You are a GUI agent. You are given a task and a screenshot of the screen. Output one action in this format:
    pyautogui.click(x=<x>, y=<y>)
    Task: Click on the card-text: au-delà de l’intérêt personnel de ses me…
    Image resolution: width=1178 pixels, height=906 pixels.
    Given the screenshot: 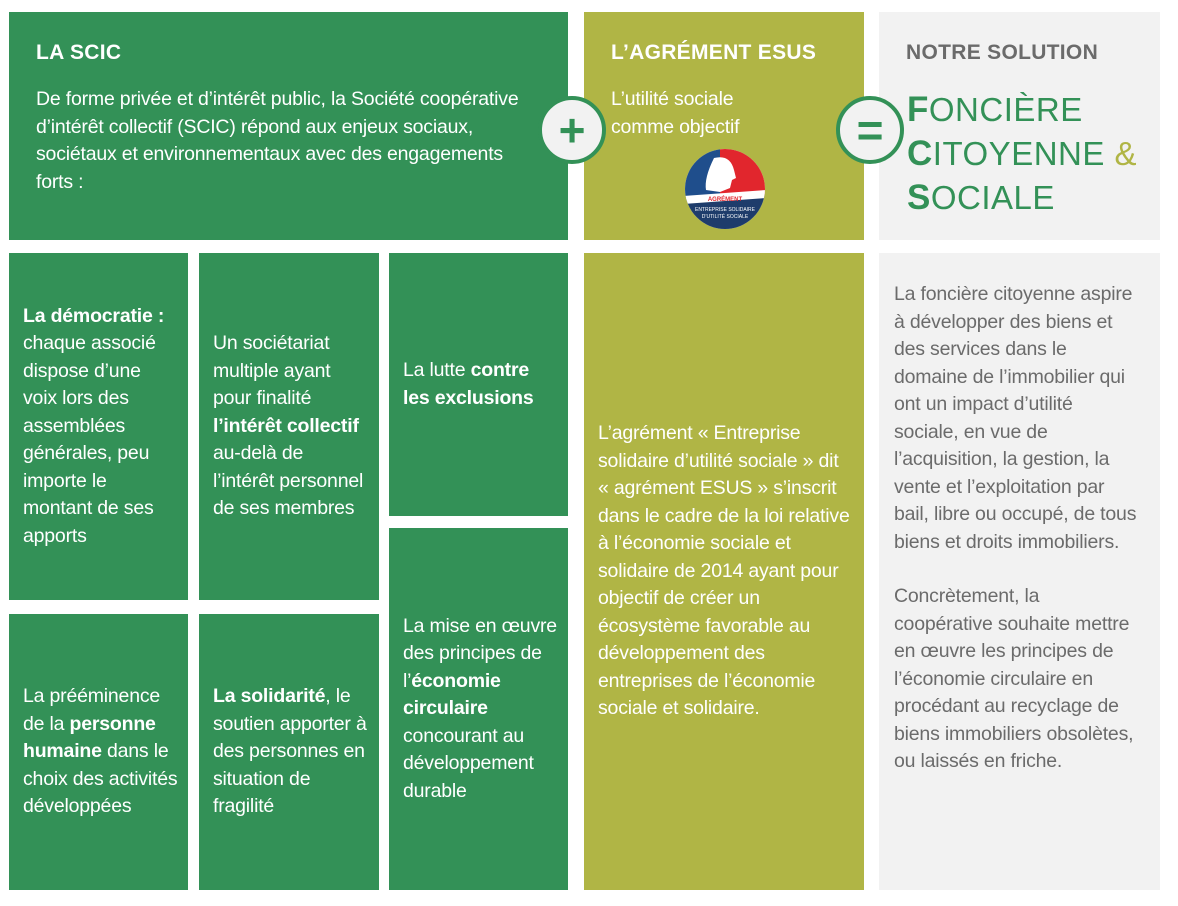 What is the action you would take?
    pyautogui.click(x=288, y=481)
    